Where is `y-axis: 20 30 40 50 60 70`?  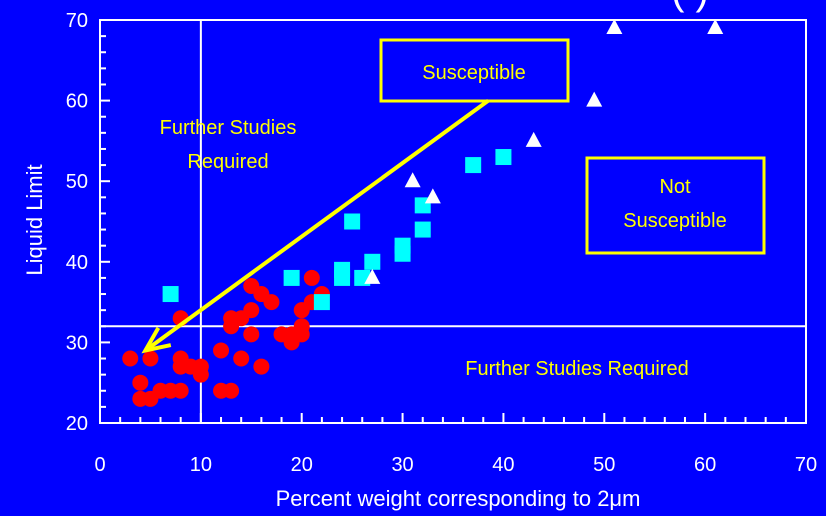
y-axis: 20 30 40 50 60 70 is located at coordinates (88, 222).